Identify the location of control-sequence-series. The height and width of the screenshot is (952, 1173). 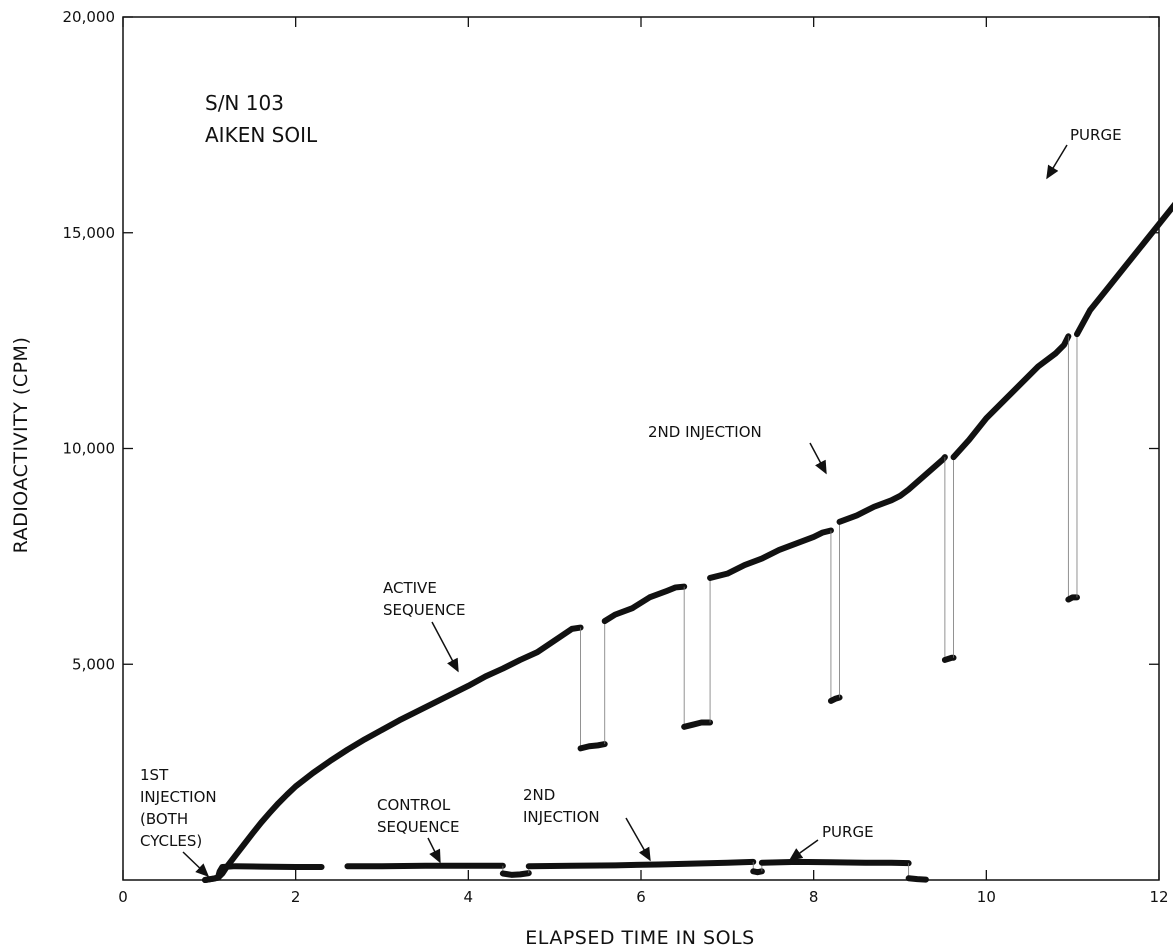
(565, 870).